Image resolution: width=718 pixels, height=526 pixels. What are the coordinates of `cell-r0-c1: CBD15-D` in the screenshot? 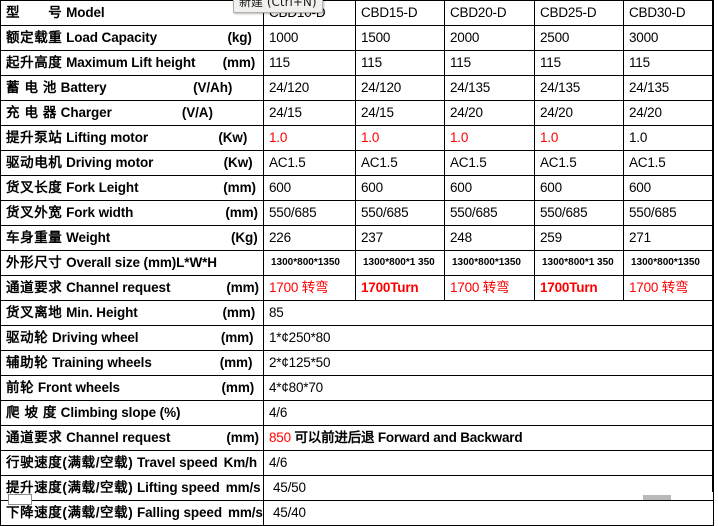 It's located at (400, 13).